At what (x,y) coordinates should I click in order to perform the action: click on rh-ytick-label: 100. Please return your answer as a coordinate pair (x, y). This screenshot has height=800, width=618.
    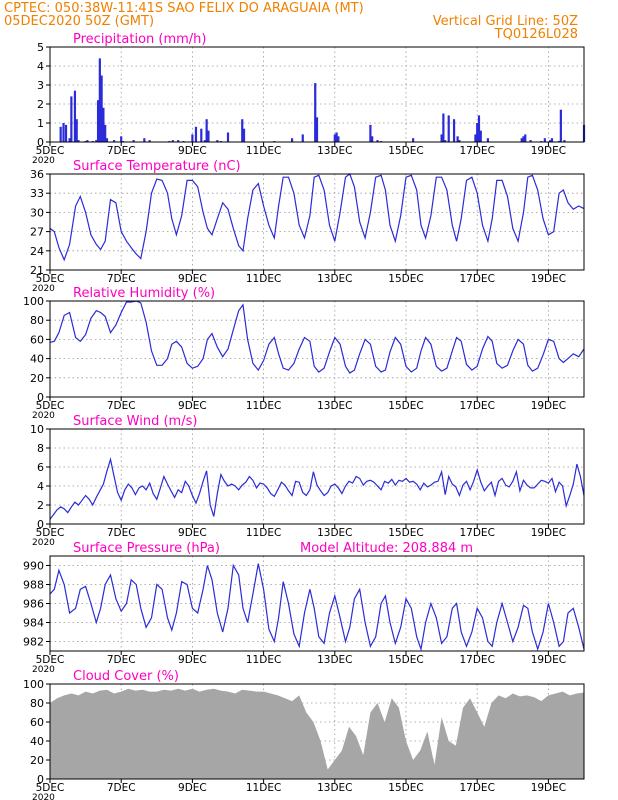
    Looking at the image, I should click on (33, 301).